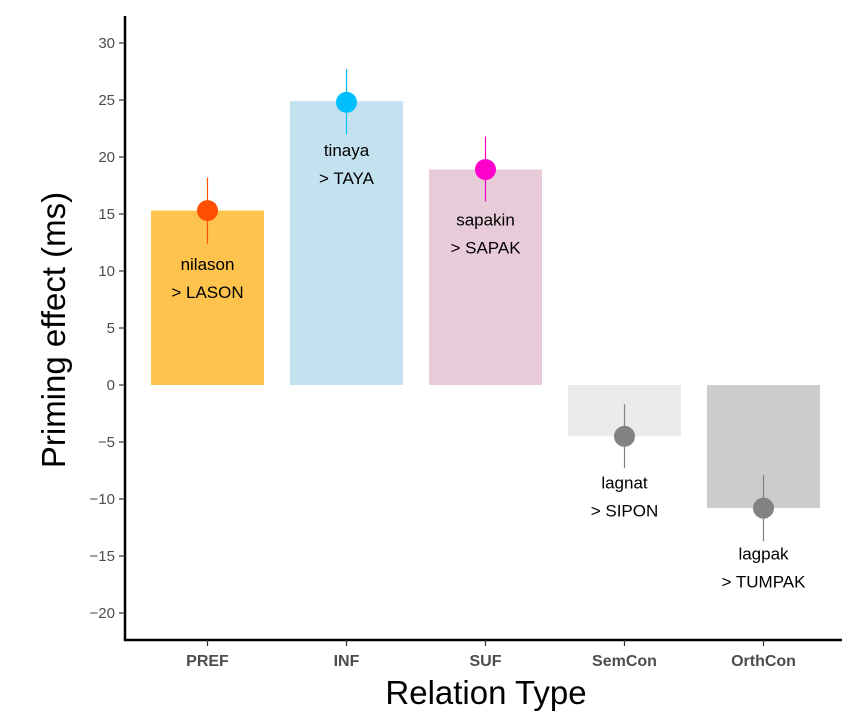 The image size is (862, 722). I want to click on bar-annotation-word-orthcon: lagpak, so click(763, 553).